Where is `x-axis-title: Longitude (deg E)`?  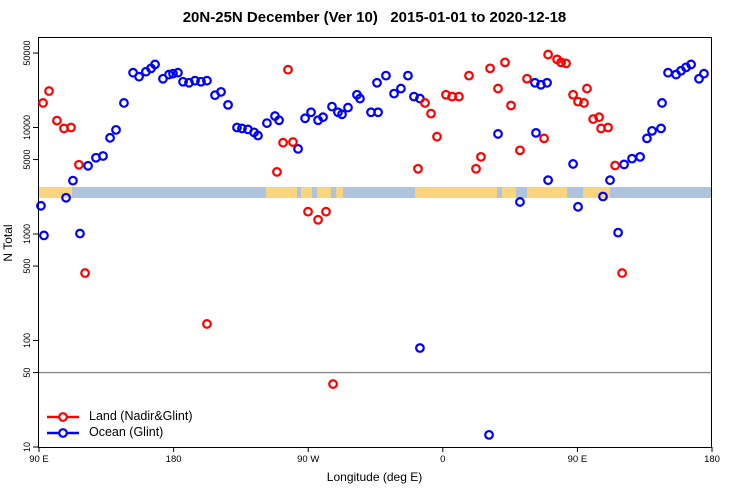 x-axis-title: Longitude (deg E) is located at coordinates (374, 477).